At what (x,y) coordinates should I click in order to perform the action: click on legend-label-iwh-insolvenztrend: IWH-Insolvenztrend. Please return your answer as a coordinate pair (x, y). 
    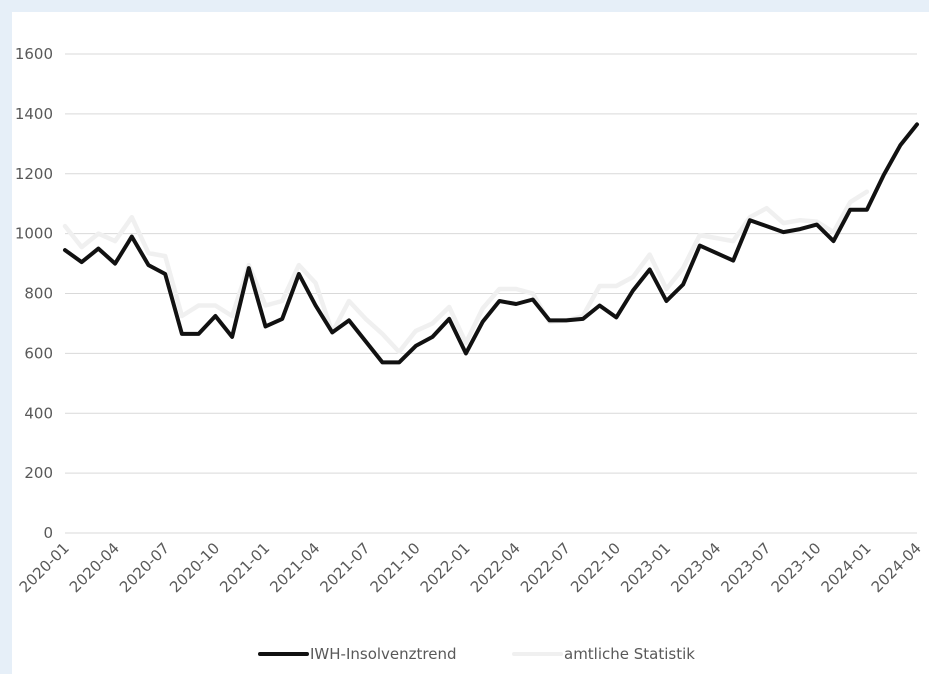
    Looking at the image, I should click on (383, 654).